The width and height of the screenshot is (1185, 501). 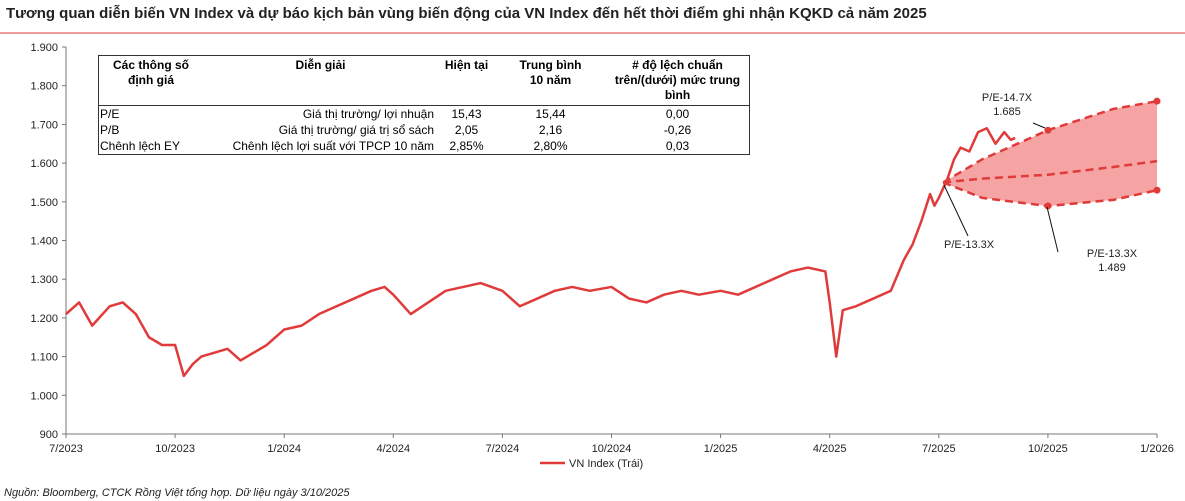 What do you see at coordinates (44, 319) in the screenshot?
I see `y-tick-label: 1.200` at bounding box center [44, 319].